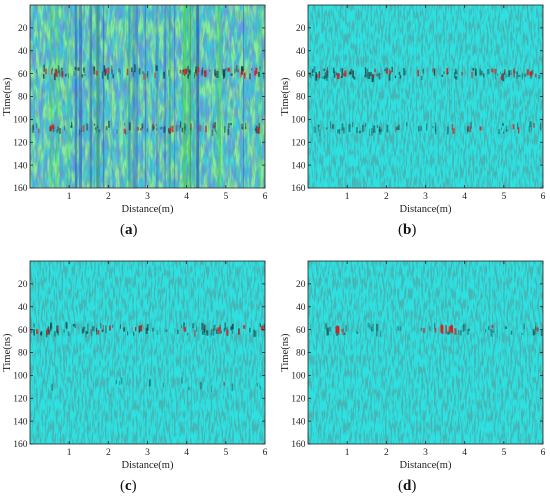 The image size is (550, 501). Describe the element at coordinates (407, 230) in the screenshot. I see `panel-label-b: (b)` at that location.